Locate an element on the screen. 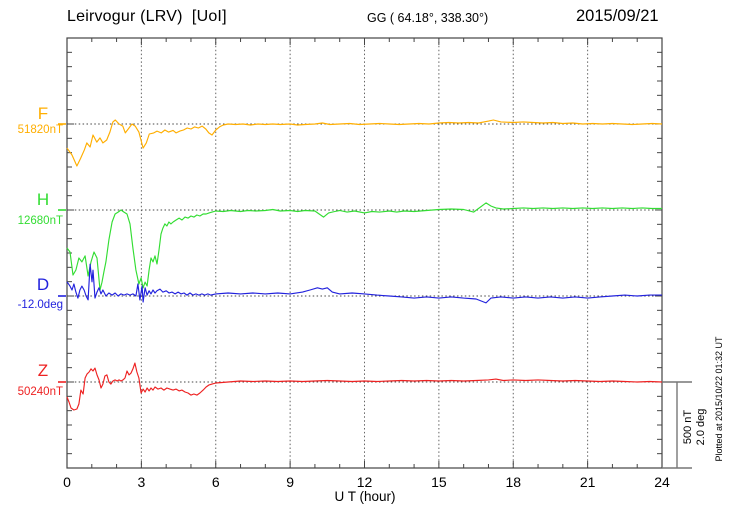 The width and height of the screenshot is (730, 520). x-tick-label: 15 is located at coordinates (439, 482).